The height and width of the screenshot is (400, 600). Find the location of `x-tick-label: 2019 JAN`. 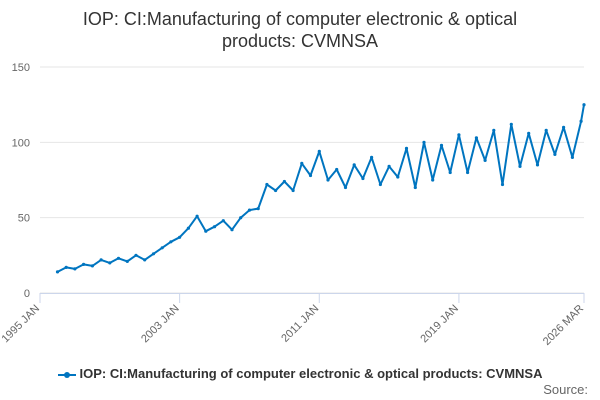

x-tick-label: 2019 JAN is located at coordinates (439, 324).